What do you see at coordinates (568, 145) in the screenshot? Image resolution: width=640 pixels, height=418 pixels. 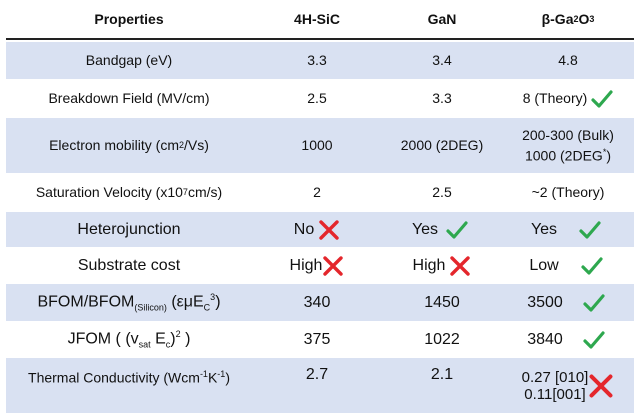 I see `value-gao: 200-300 (Bulk) 1000 (2DEG*)` at bounding box center [568, 145].